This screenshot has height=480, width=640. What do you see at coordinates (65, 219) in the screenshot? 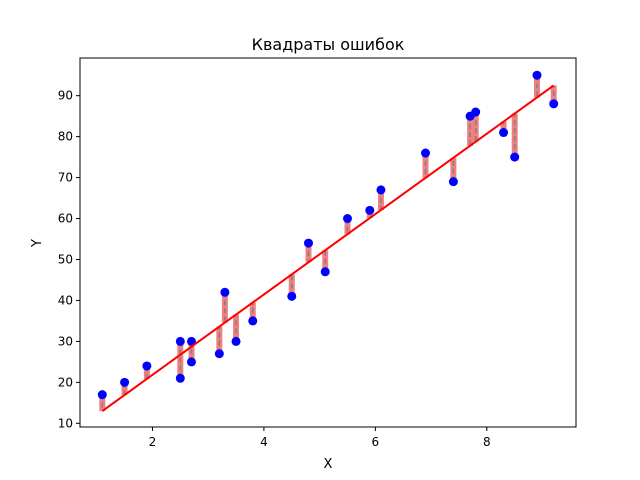
I see `y-tick-label: 60` at bounding box center [65, 219].